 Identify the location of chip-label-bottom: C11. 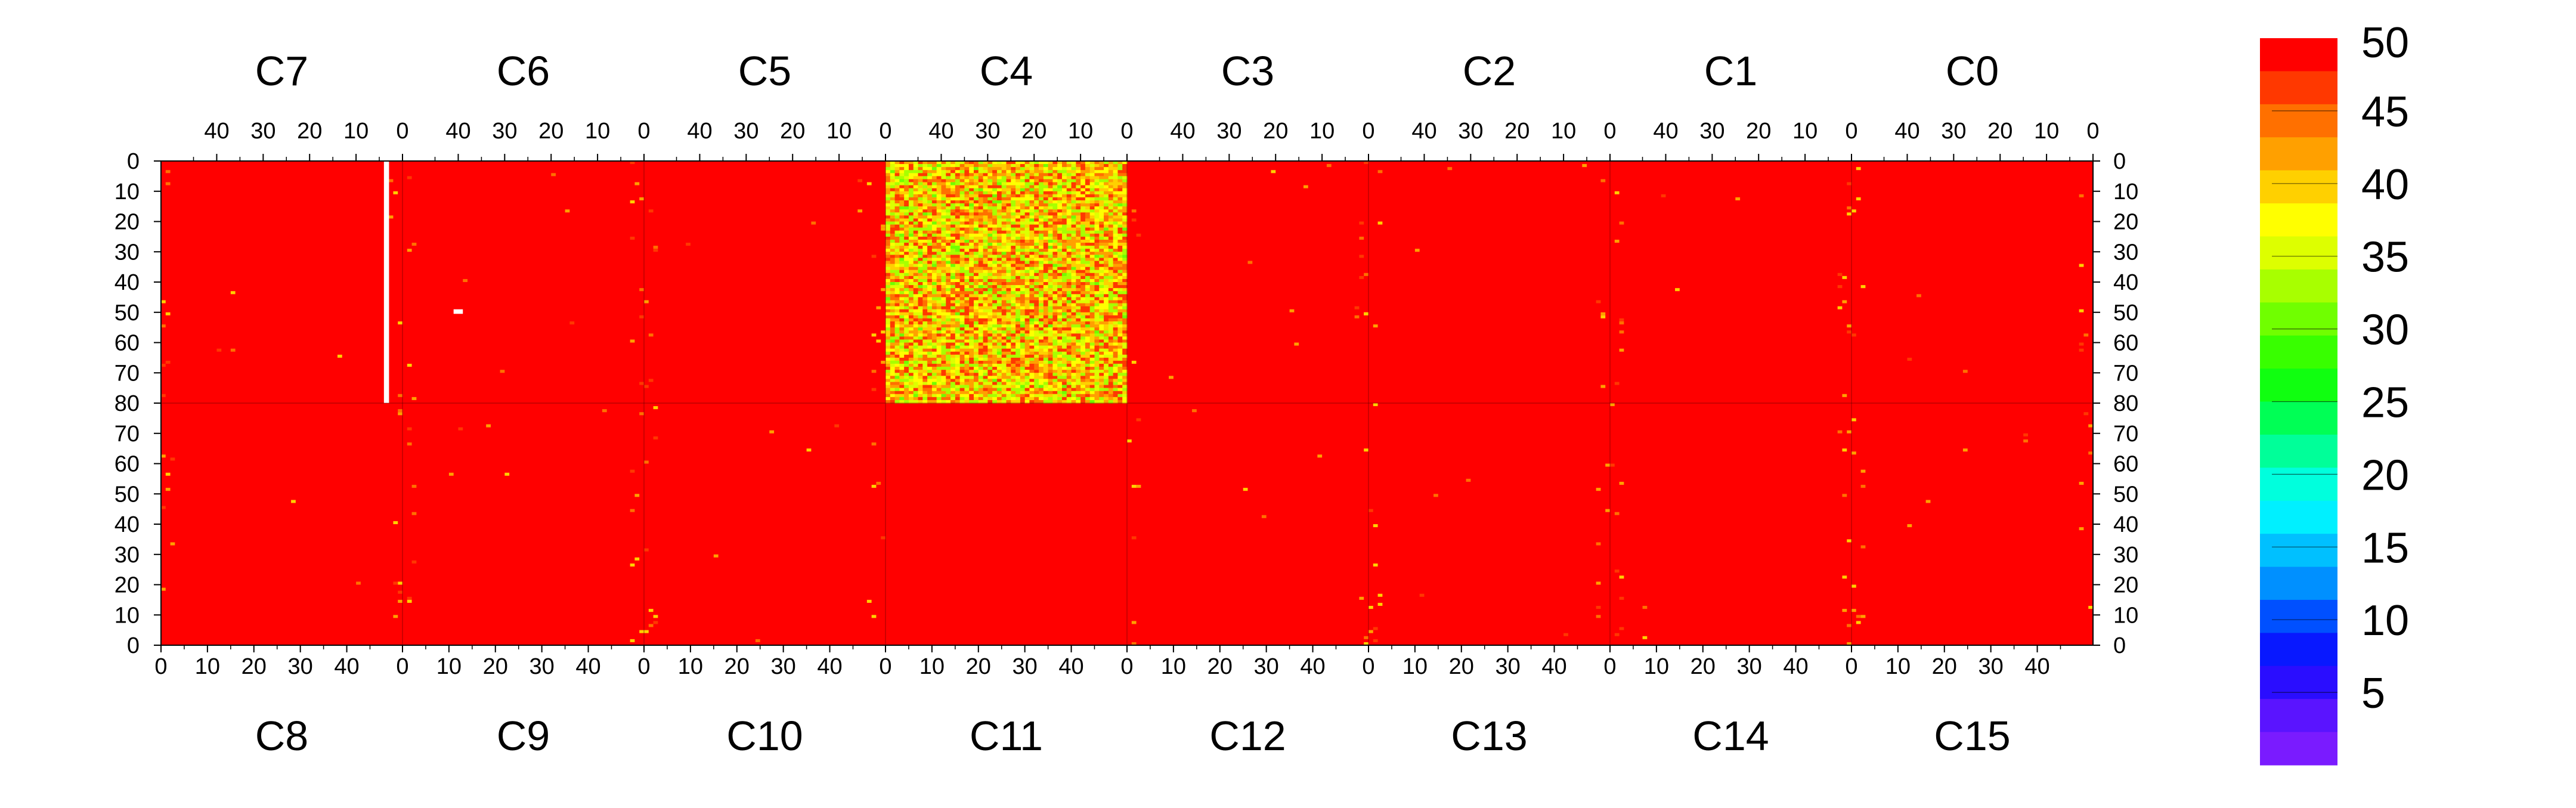
(1007, 736).